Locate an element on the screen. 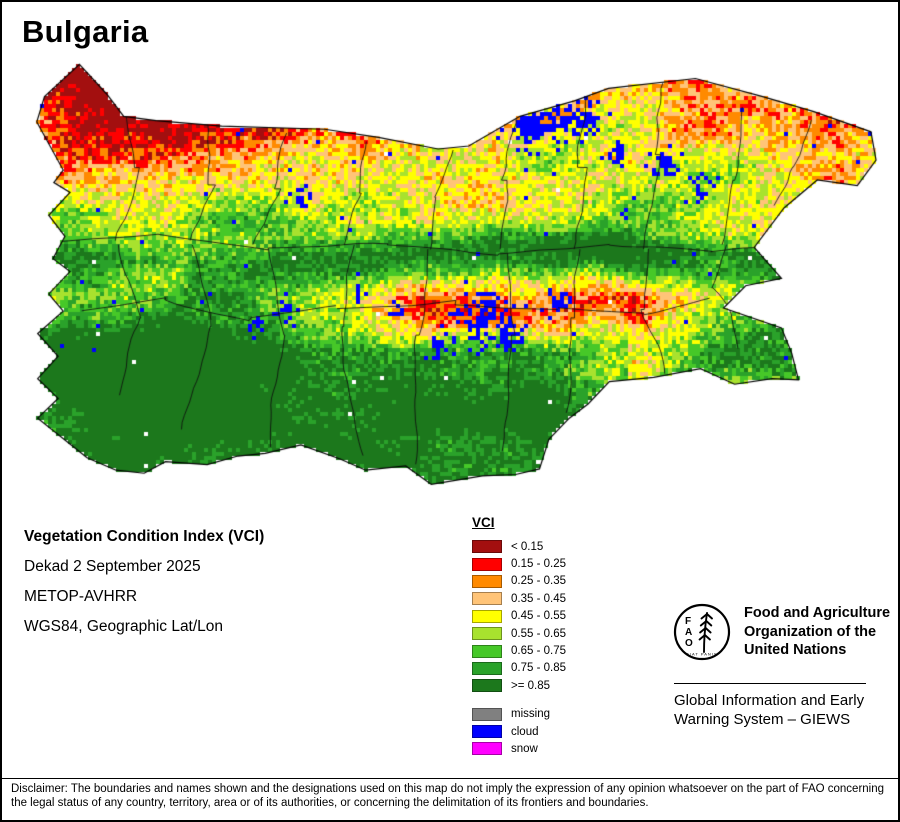 This screenshot has height=822, width=900. info-dekad: Dekad 2 September 2025 is located at coordinates (112, 566).